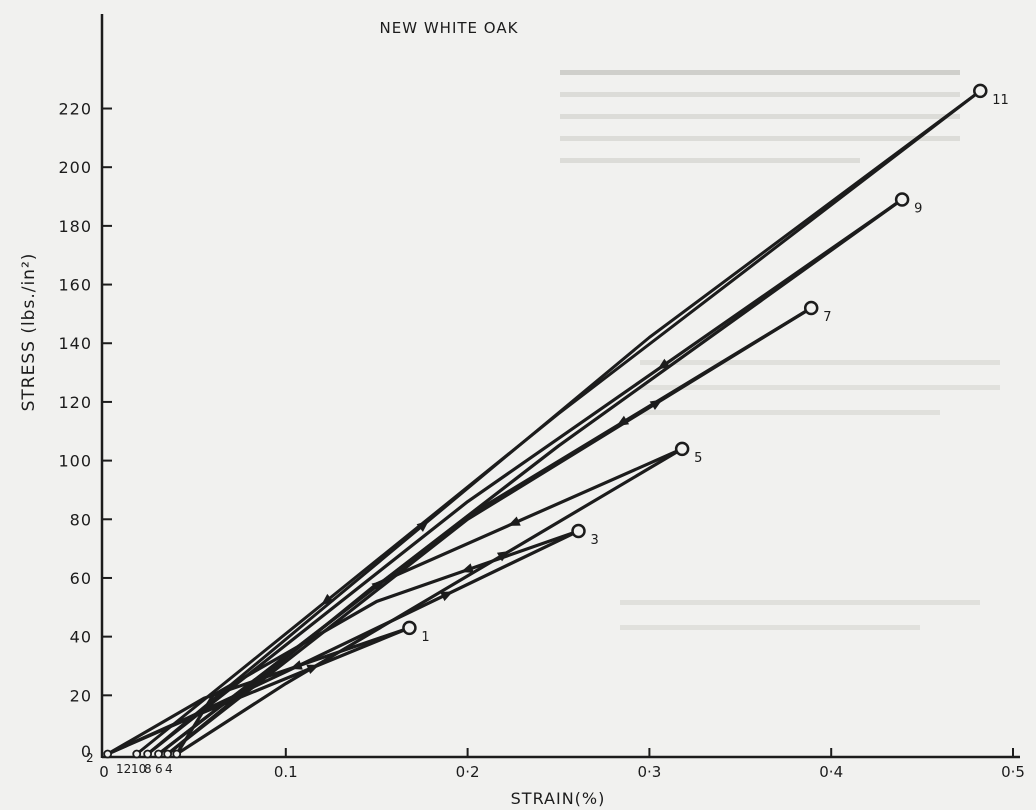 This screenshot has width=1036, height=810. I want to click on x-tick-label: 0.1, so click(286, 772).